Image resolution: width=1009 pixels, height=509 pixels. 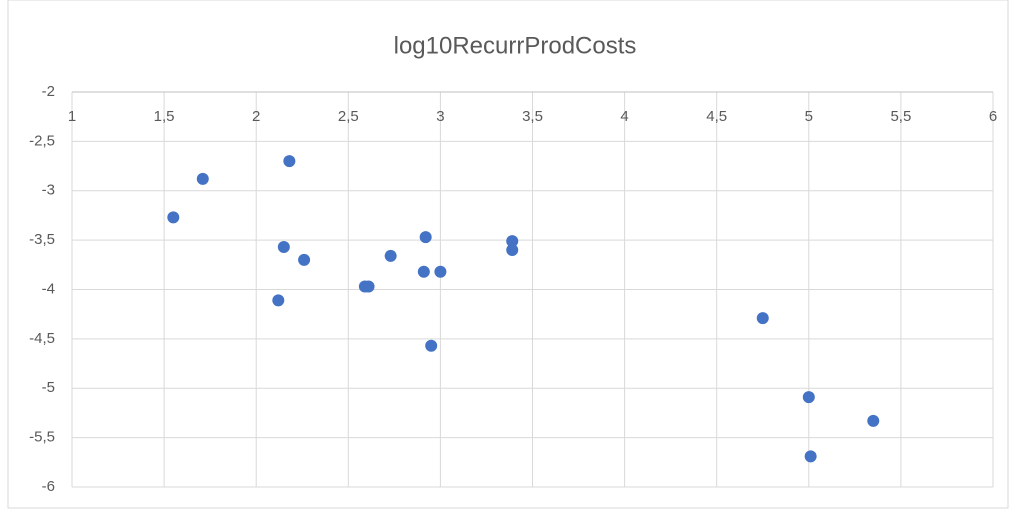 What do you see at coordinates (515, 45) in the screenshot?
I see `chart-title: log10RecurrProdCosts` at bounding box center [515, 45].